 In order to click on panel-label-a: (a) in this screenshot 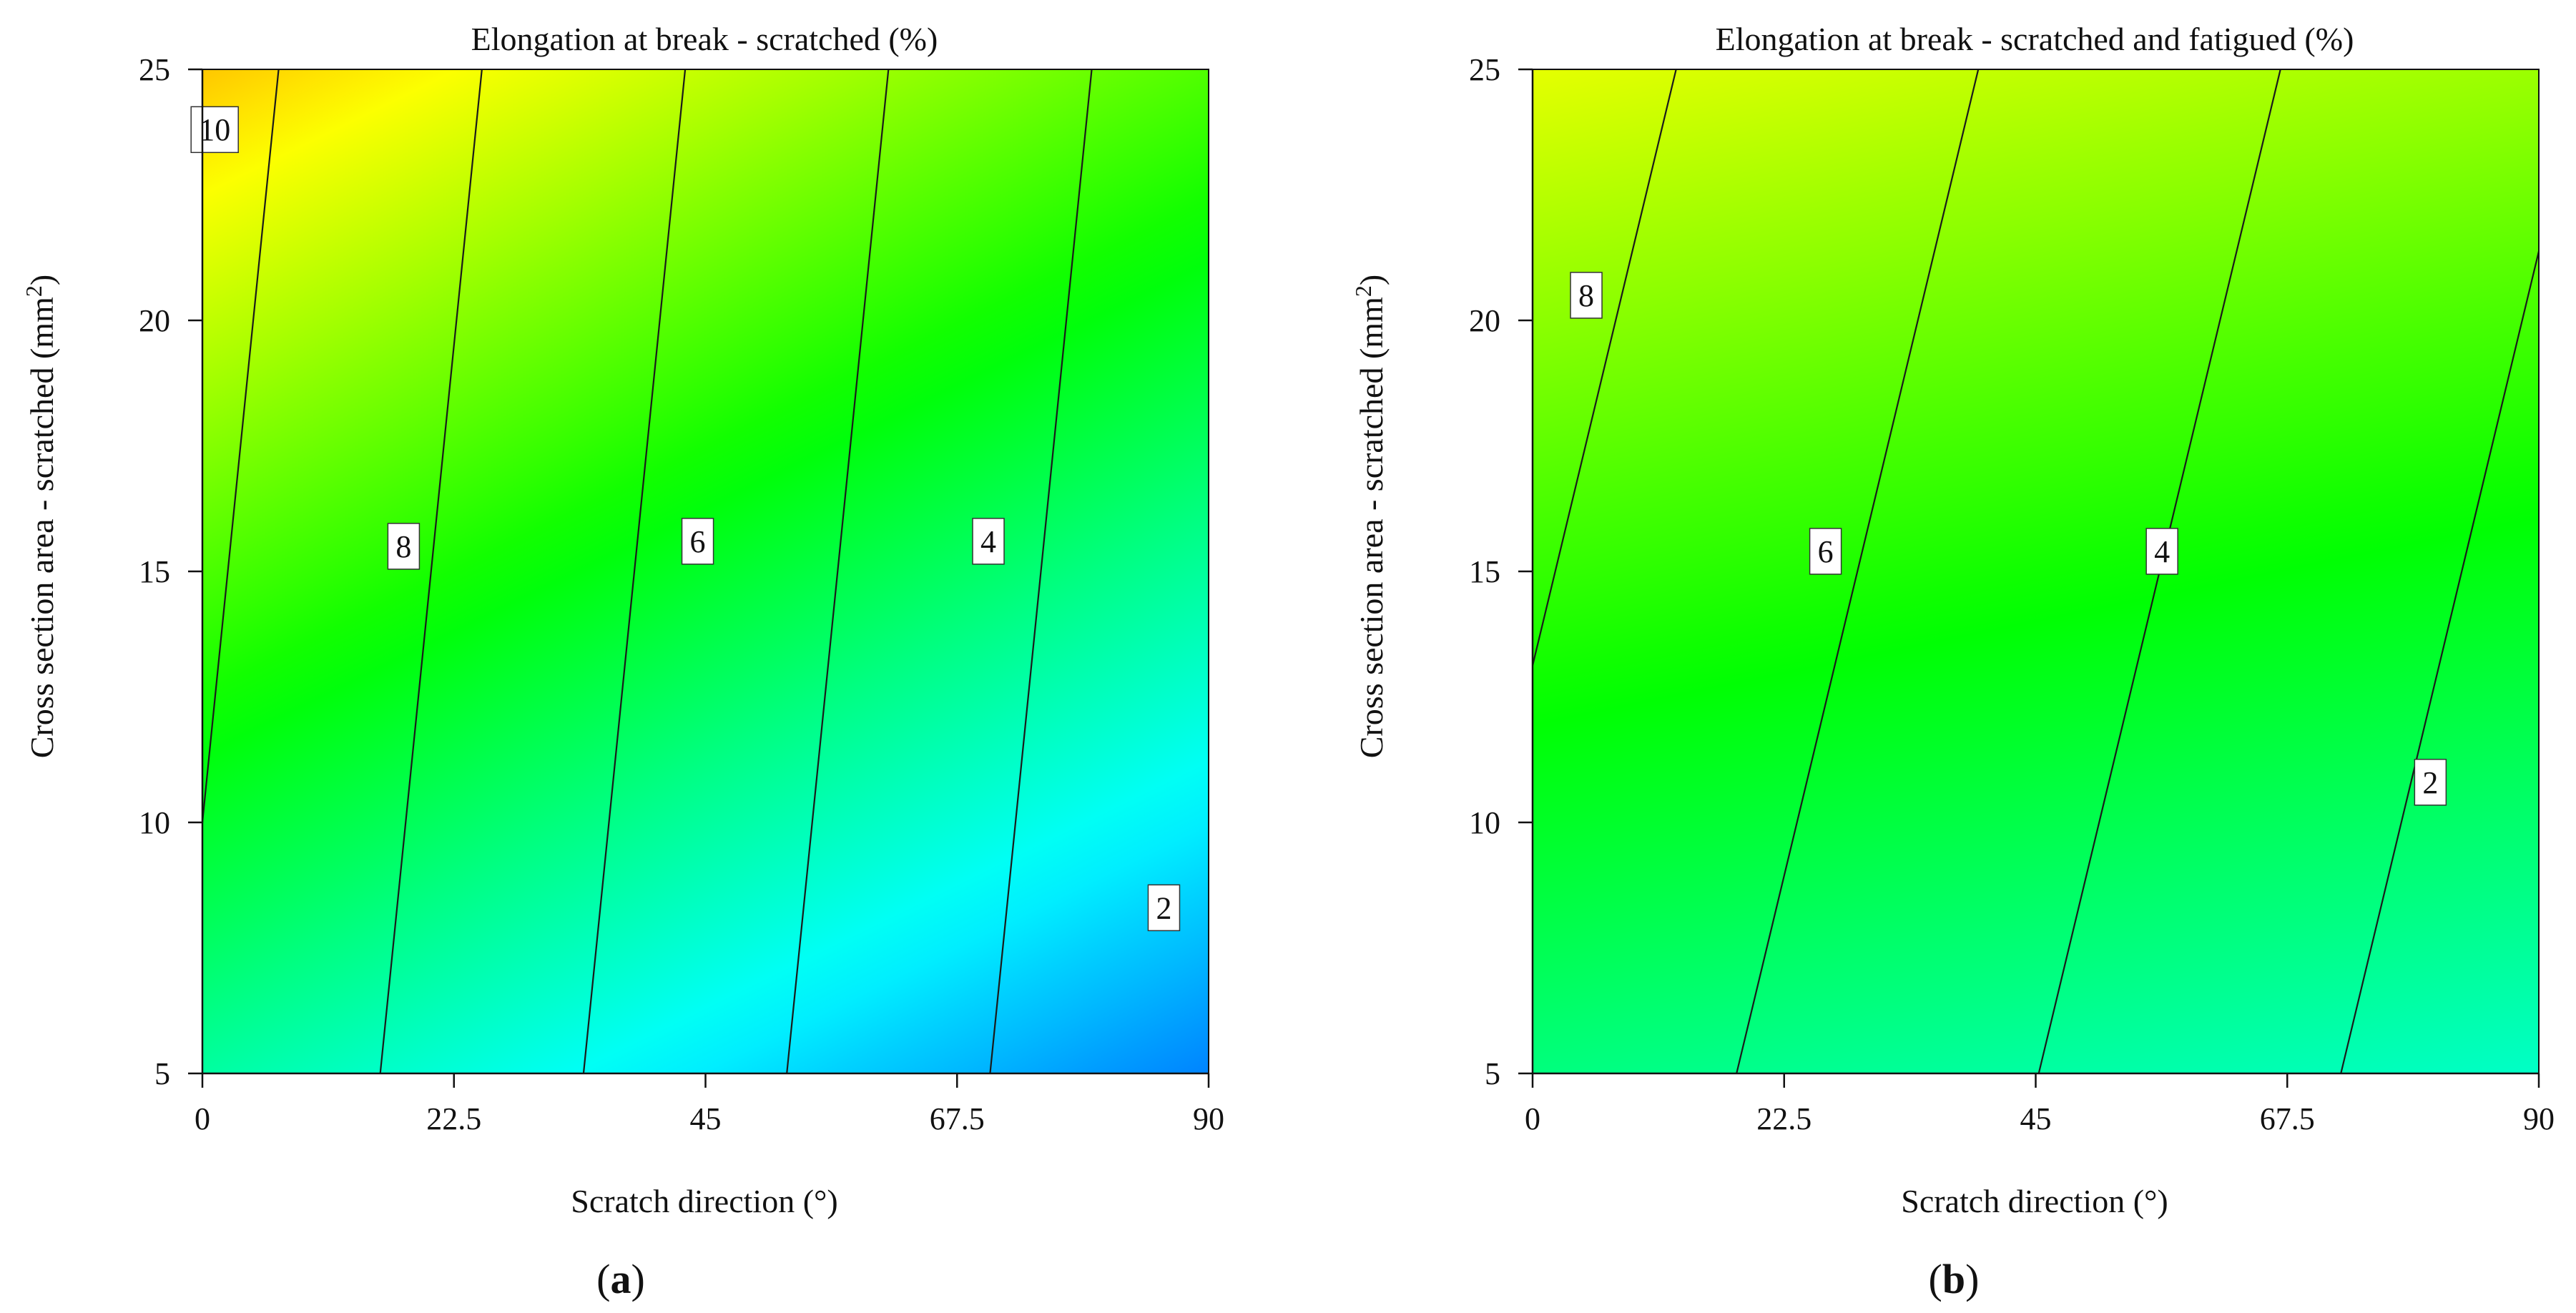, I will do `click(621, 1279)`.